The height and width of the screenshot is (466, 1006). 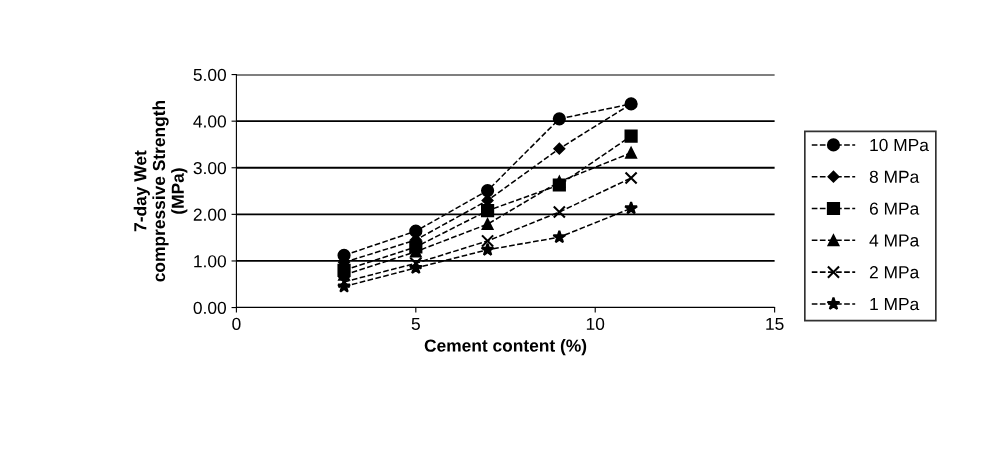 What do you see at coordinates (160, 191) in the screenshot?
I see `y-axis-title: 7-day Wet compressive Strength (MPa)` at bounding box center [160, 191].